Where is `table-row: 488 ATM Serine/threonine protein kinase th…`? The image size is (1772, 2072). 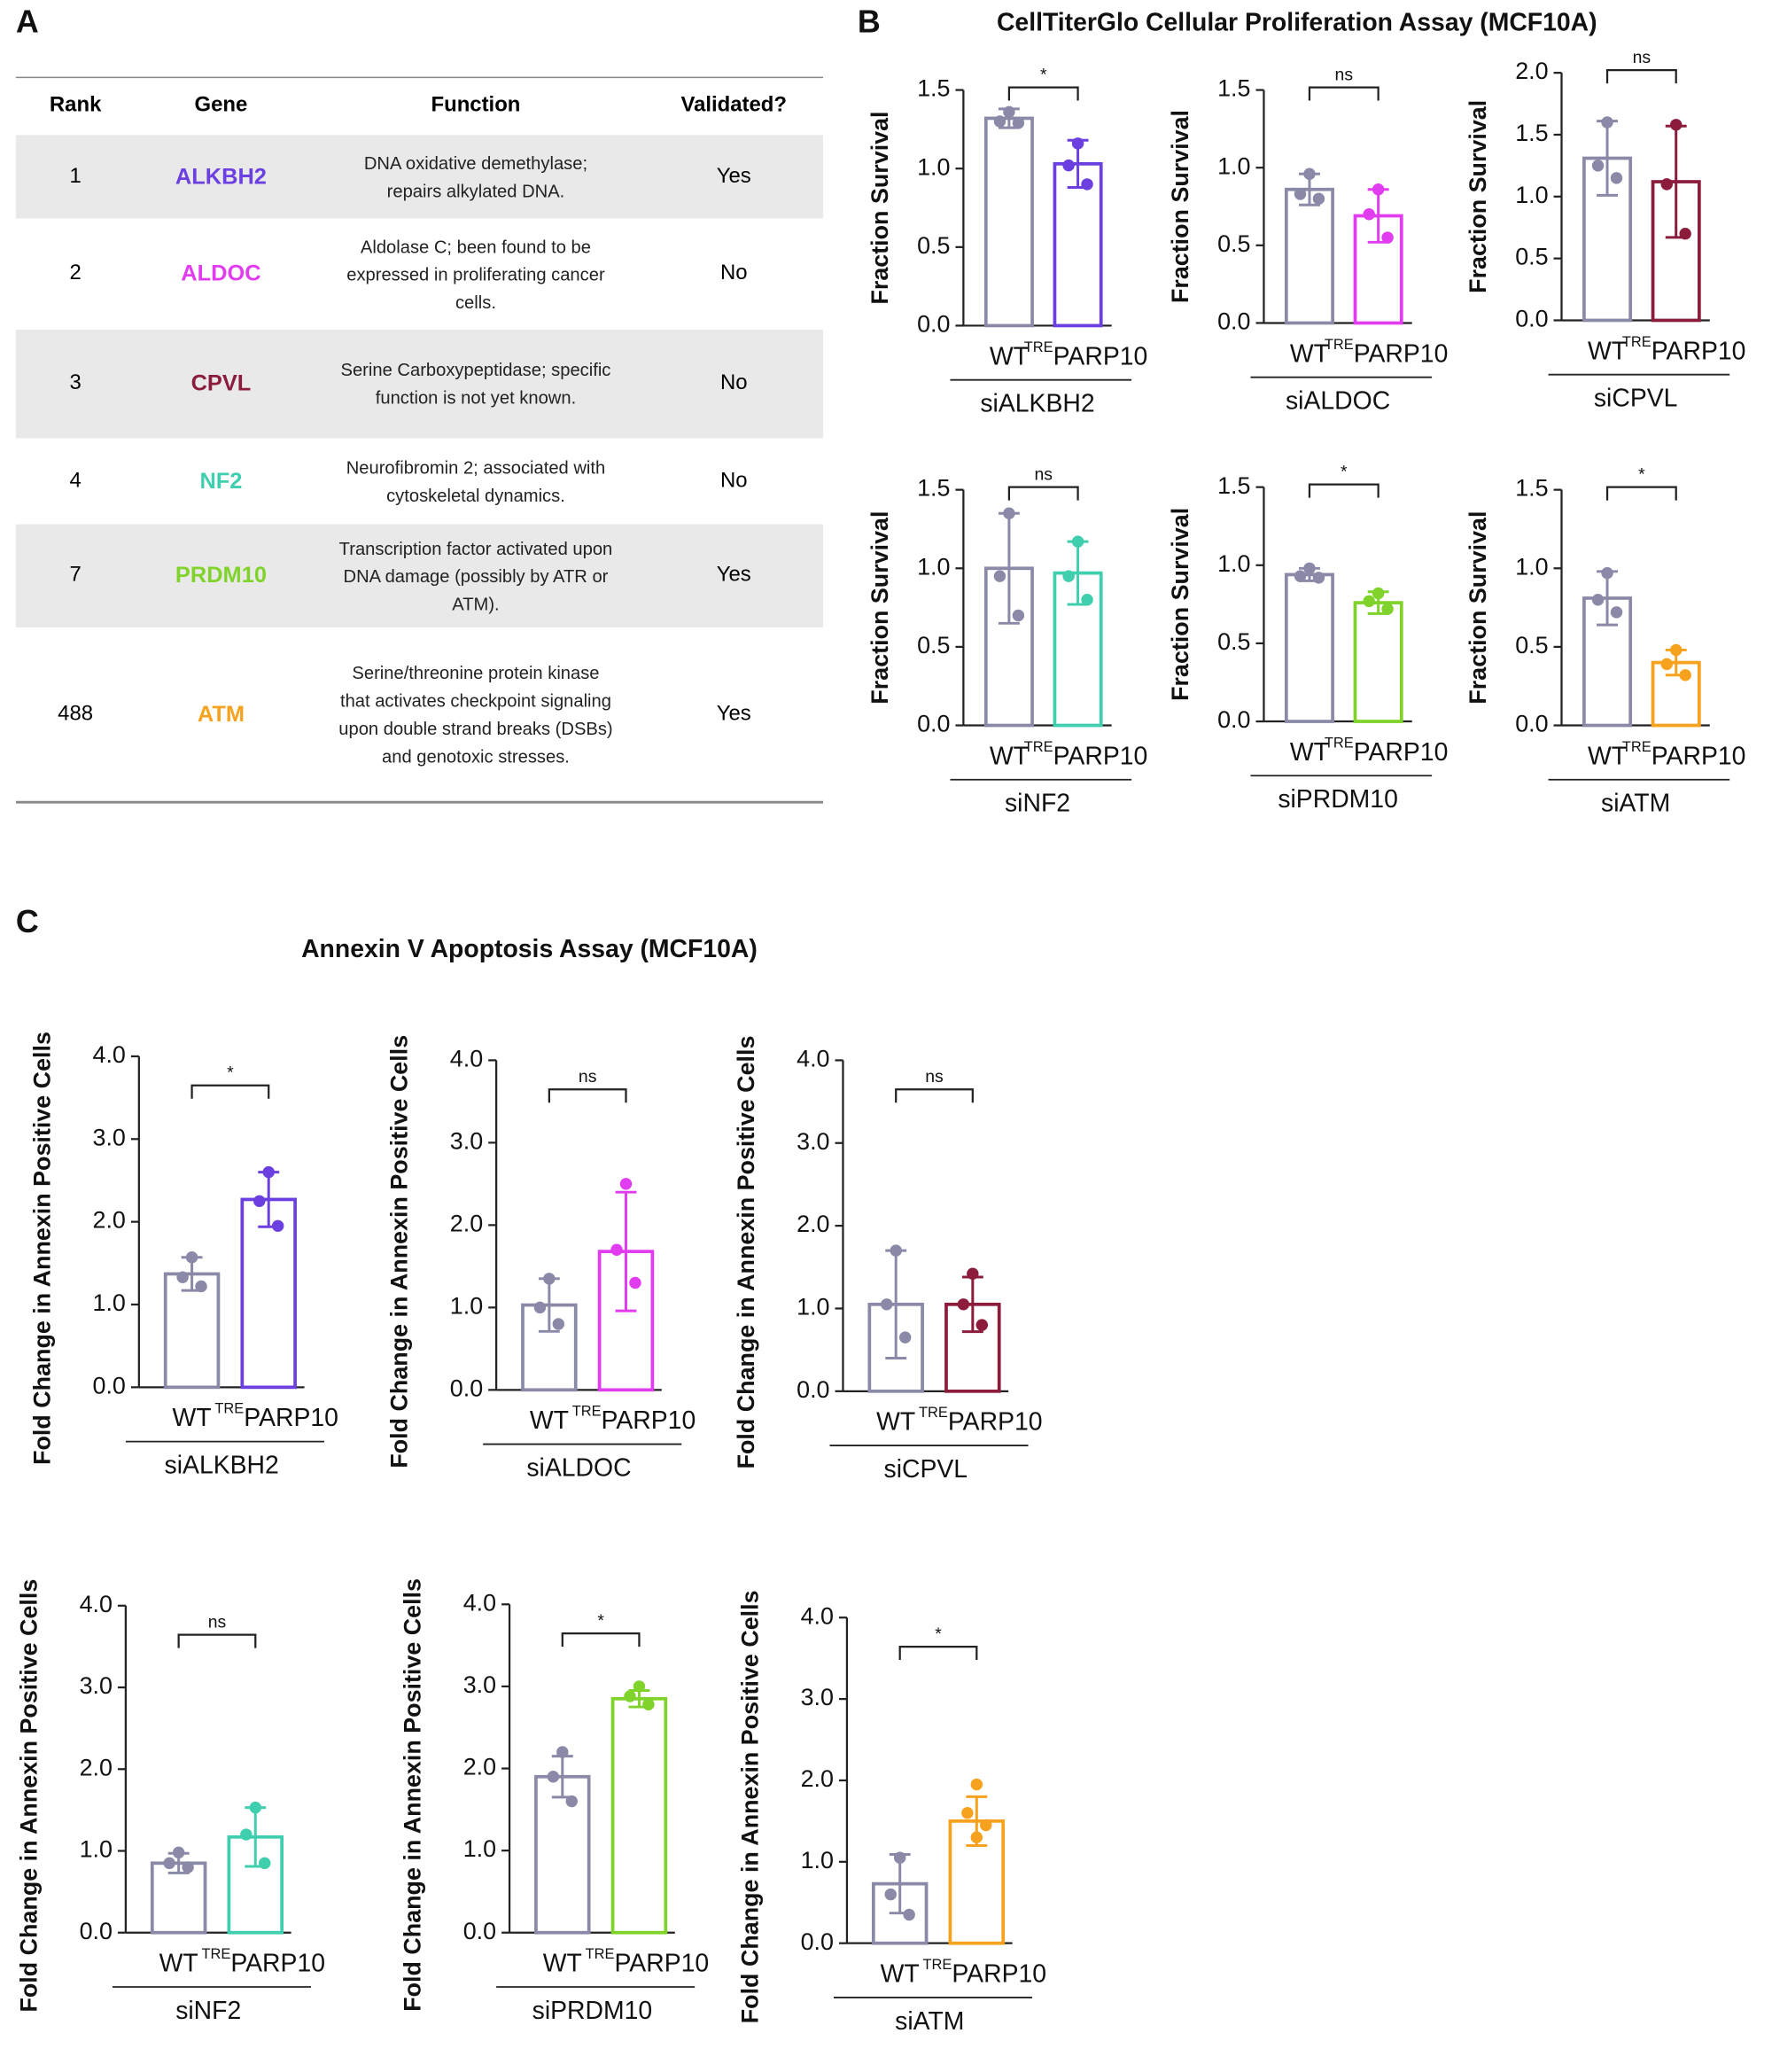
table-row: 488 ATM Serine/threonine protein kinase th… is located at coordinates (420, 714).